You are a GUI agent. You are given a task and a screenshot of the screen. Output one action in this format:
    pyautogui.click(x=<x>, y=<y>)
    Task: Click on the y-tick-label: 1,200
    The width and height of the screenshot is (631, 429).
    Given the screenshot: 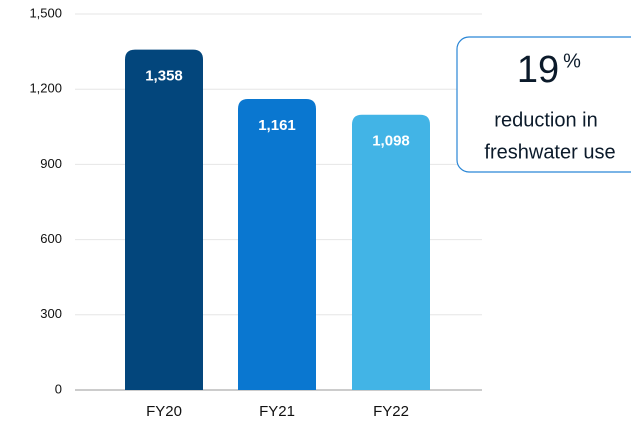 What is the action you would take?
    pyautogui.click(x=45, y=88)
    